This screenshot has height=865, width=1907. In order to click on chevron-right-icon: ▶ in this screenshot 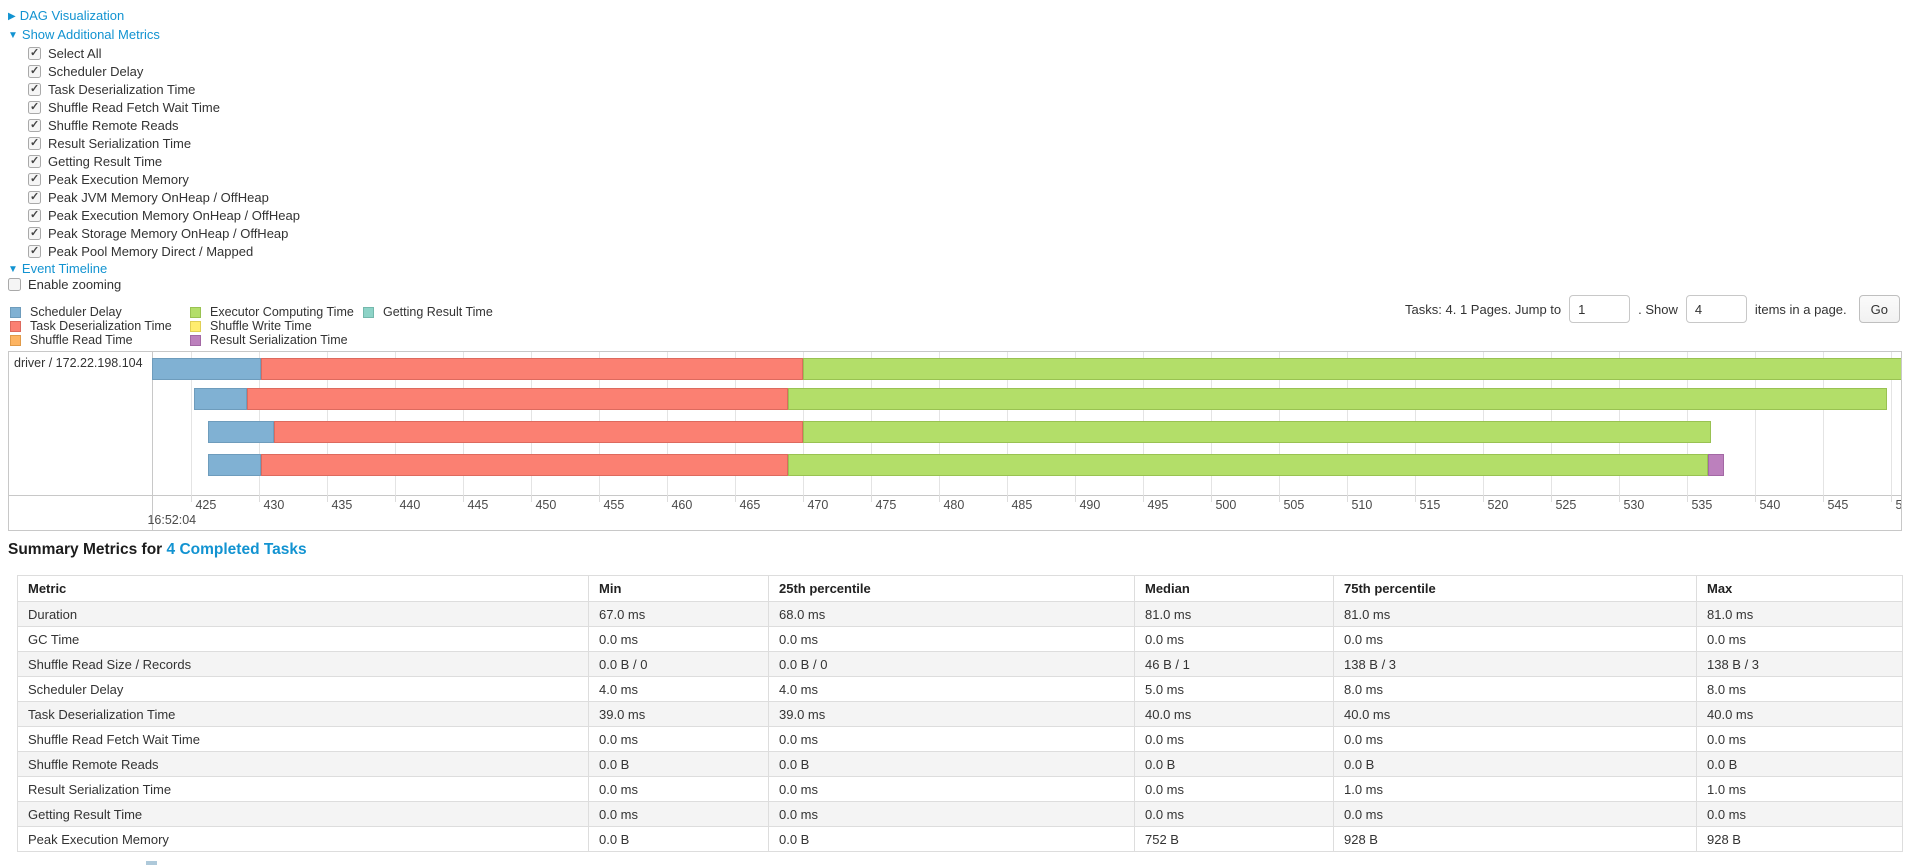, I will do `click(12, 16)`.